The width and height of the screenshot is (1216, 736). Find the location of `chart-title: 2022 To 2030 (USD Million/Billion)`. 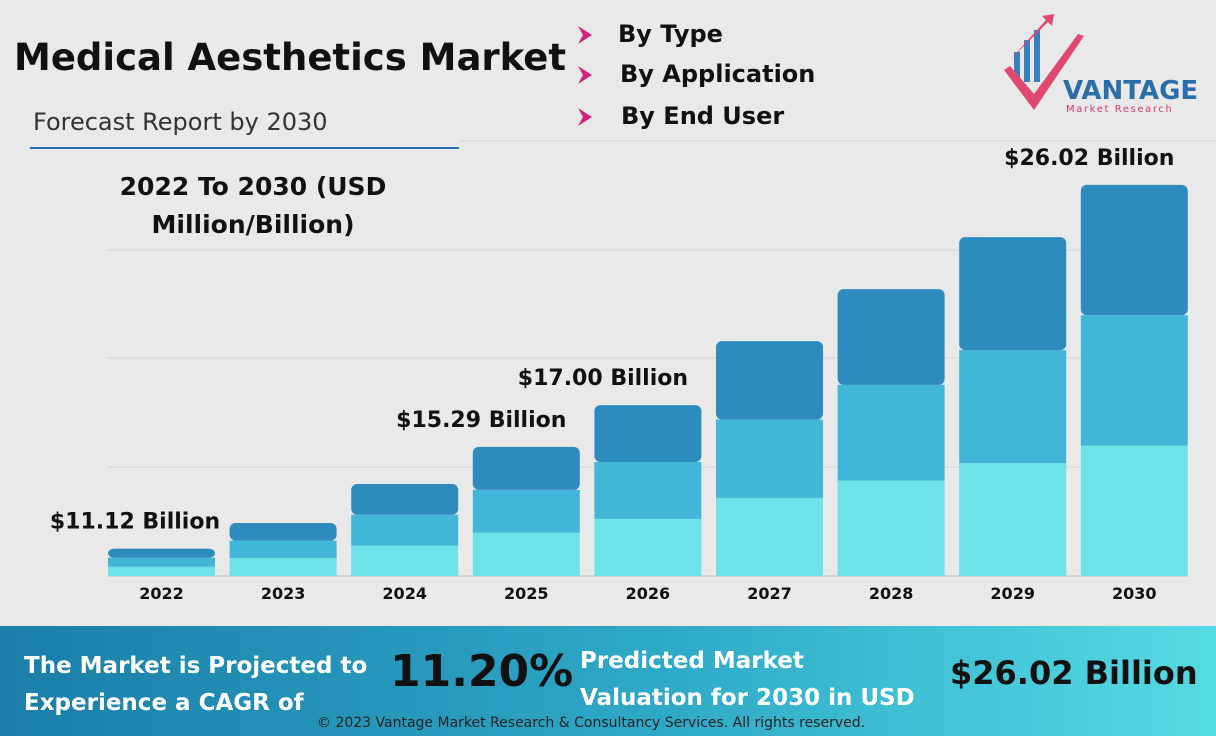

chart-title: 2022 To 2030 (USD Million/Billion) is located at coordinates (253, 205).